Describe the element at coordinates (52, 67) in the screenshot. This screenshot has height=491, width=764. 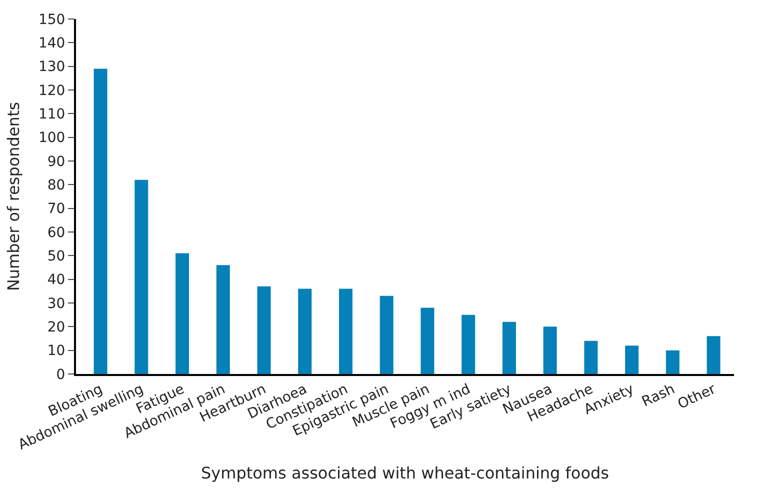
I see `y-tick-label: 130` at that location.